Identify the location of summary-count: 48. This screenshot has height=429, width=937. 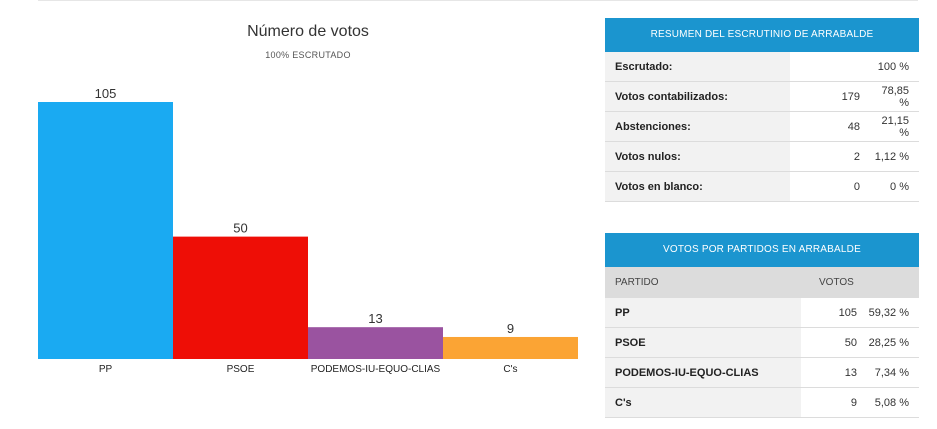
(830, 126).